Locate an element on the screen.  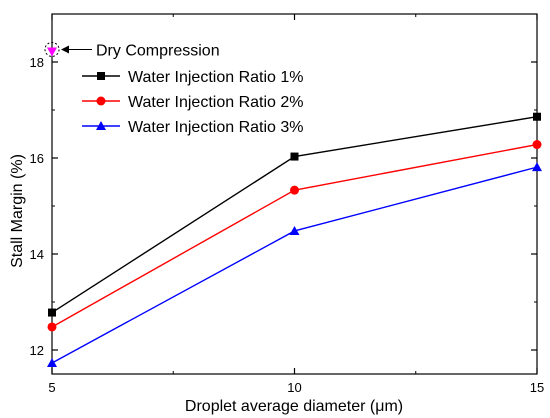
annotation-label: Dry Compression is located at coordinates (158, 50).